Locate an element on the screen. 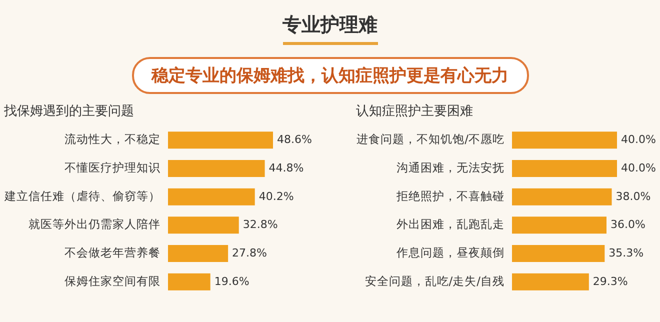 The width and height of the screenshot is (660, 322). y-tick-label: 就医等外出仍需家人陪伴 is located at coordinates (94, 224).